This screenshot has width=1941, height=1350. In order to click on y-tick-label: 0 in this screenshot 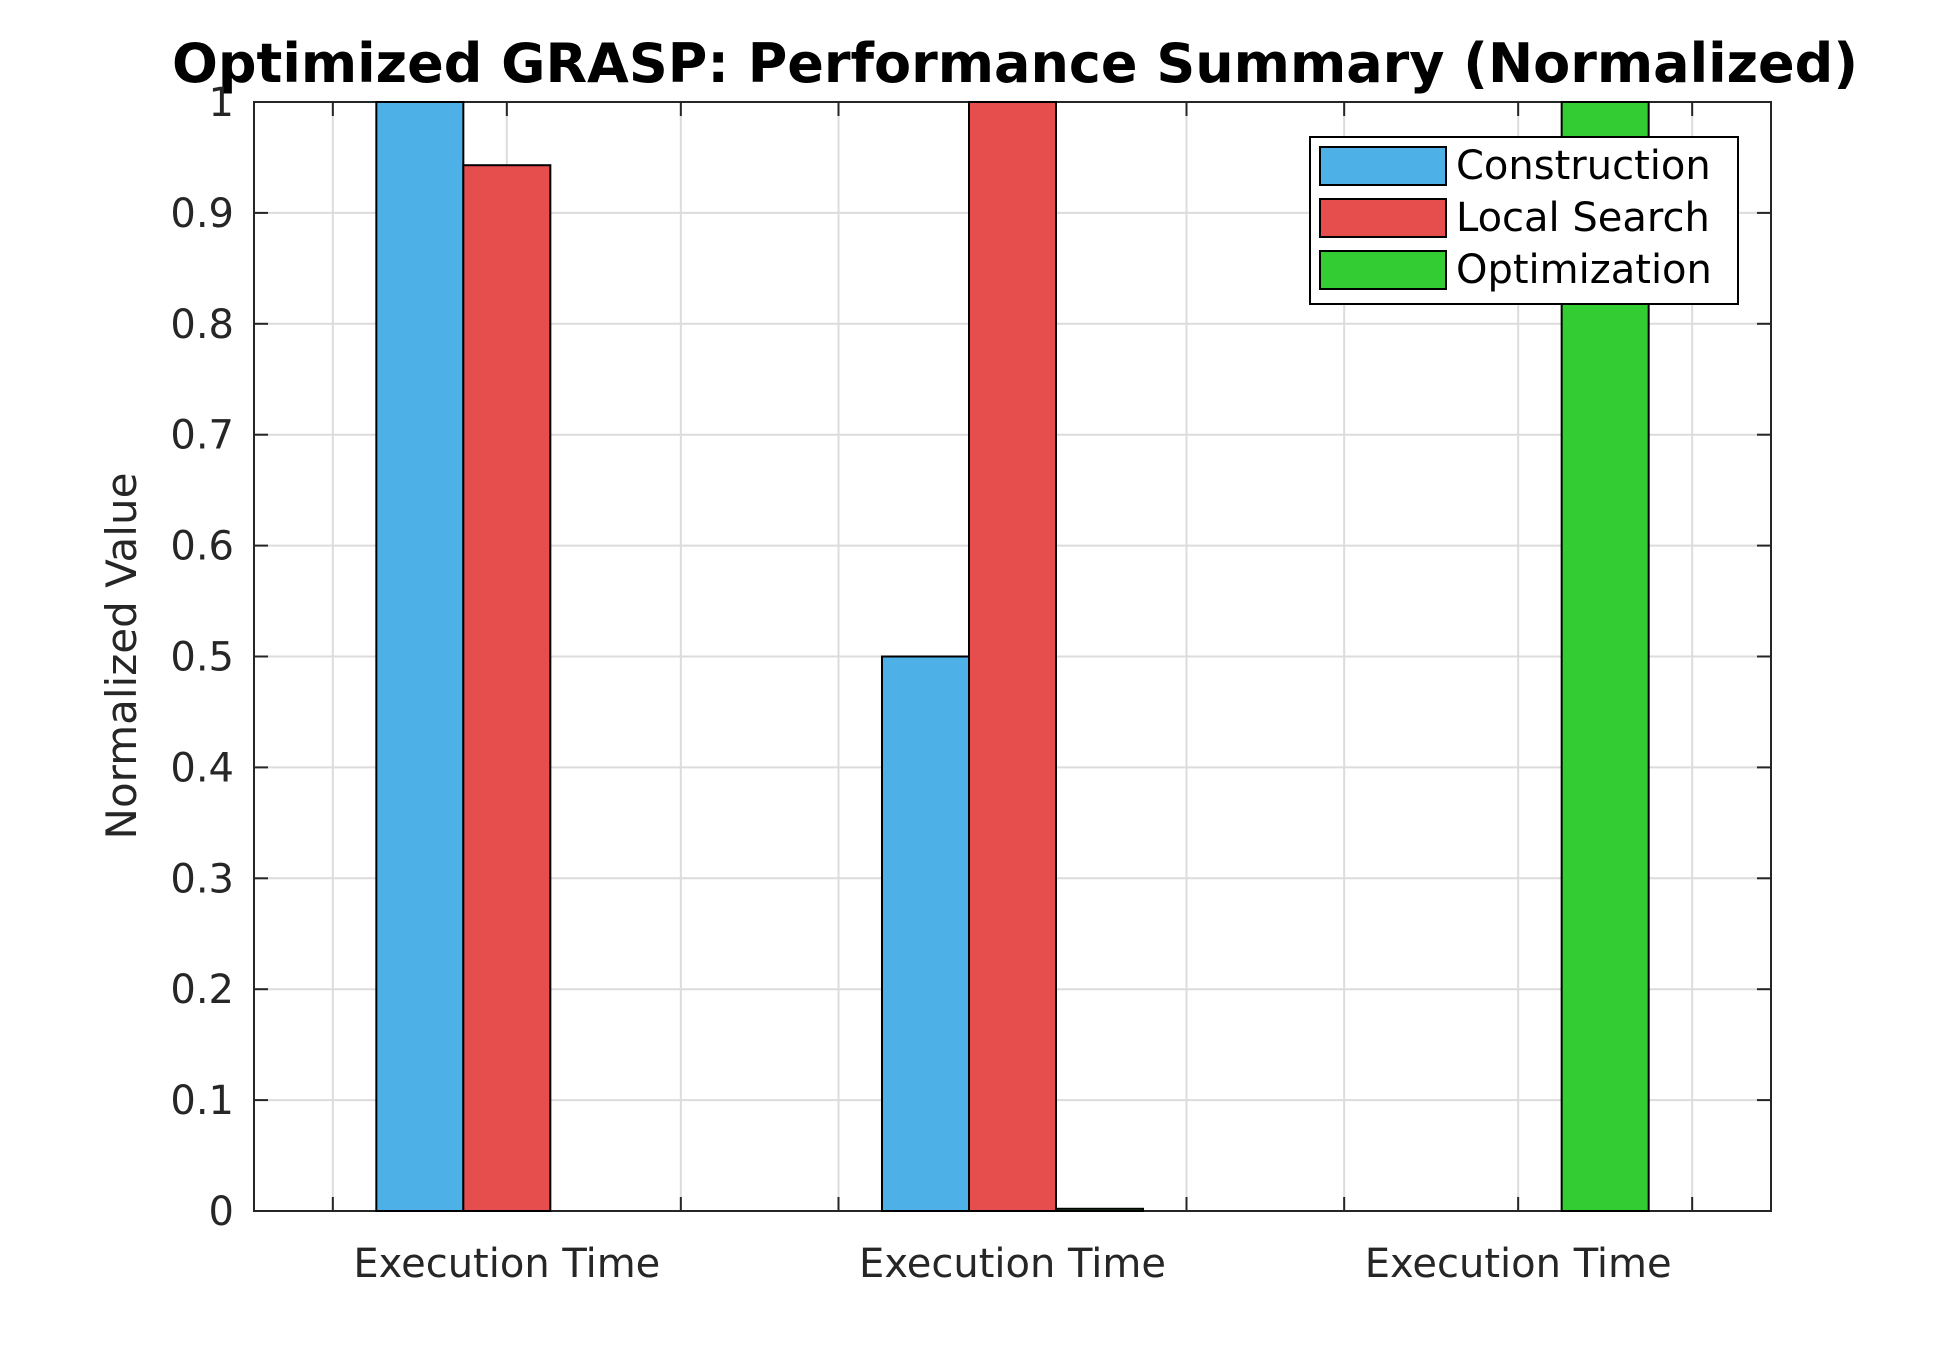, I will do `click(221, 1212)`.